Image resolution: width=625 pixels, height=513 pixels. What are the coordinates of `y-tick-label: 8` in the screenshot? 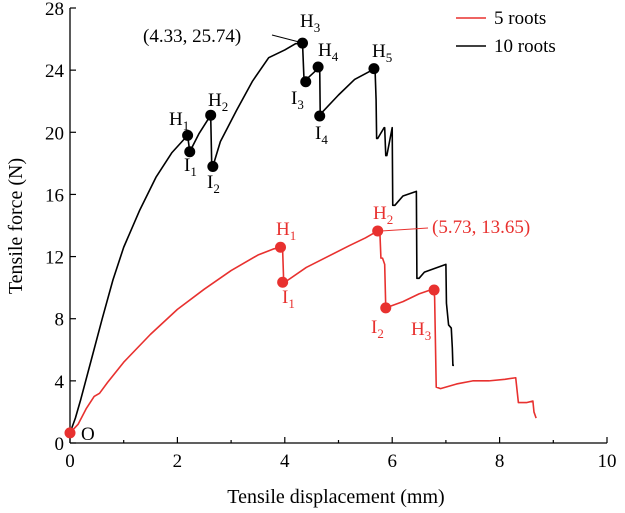 It's located at (60, 320).